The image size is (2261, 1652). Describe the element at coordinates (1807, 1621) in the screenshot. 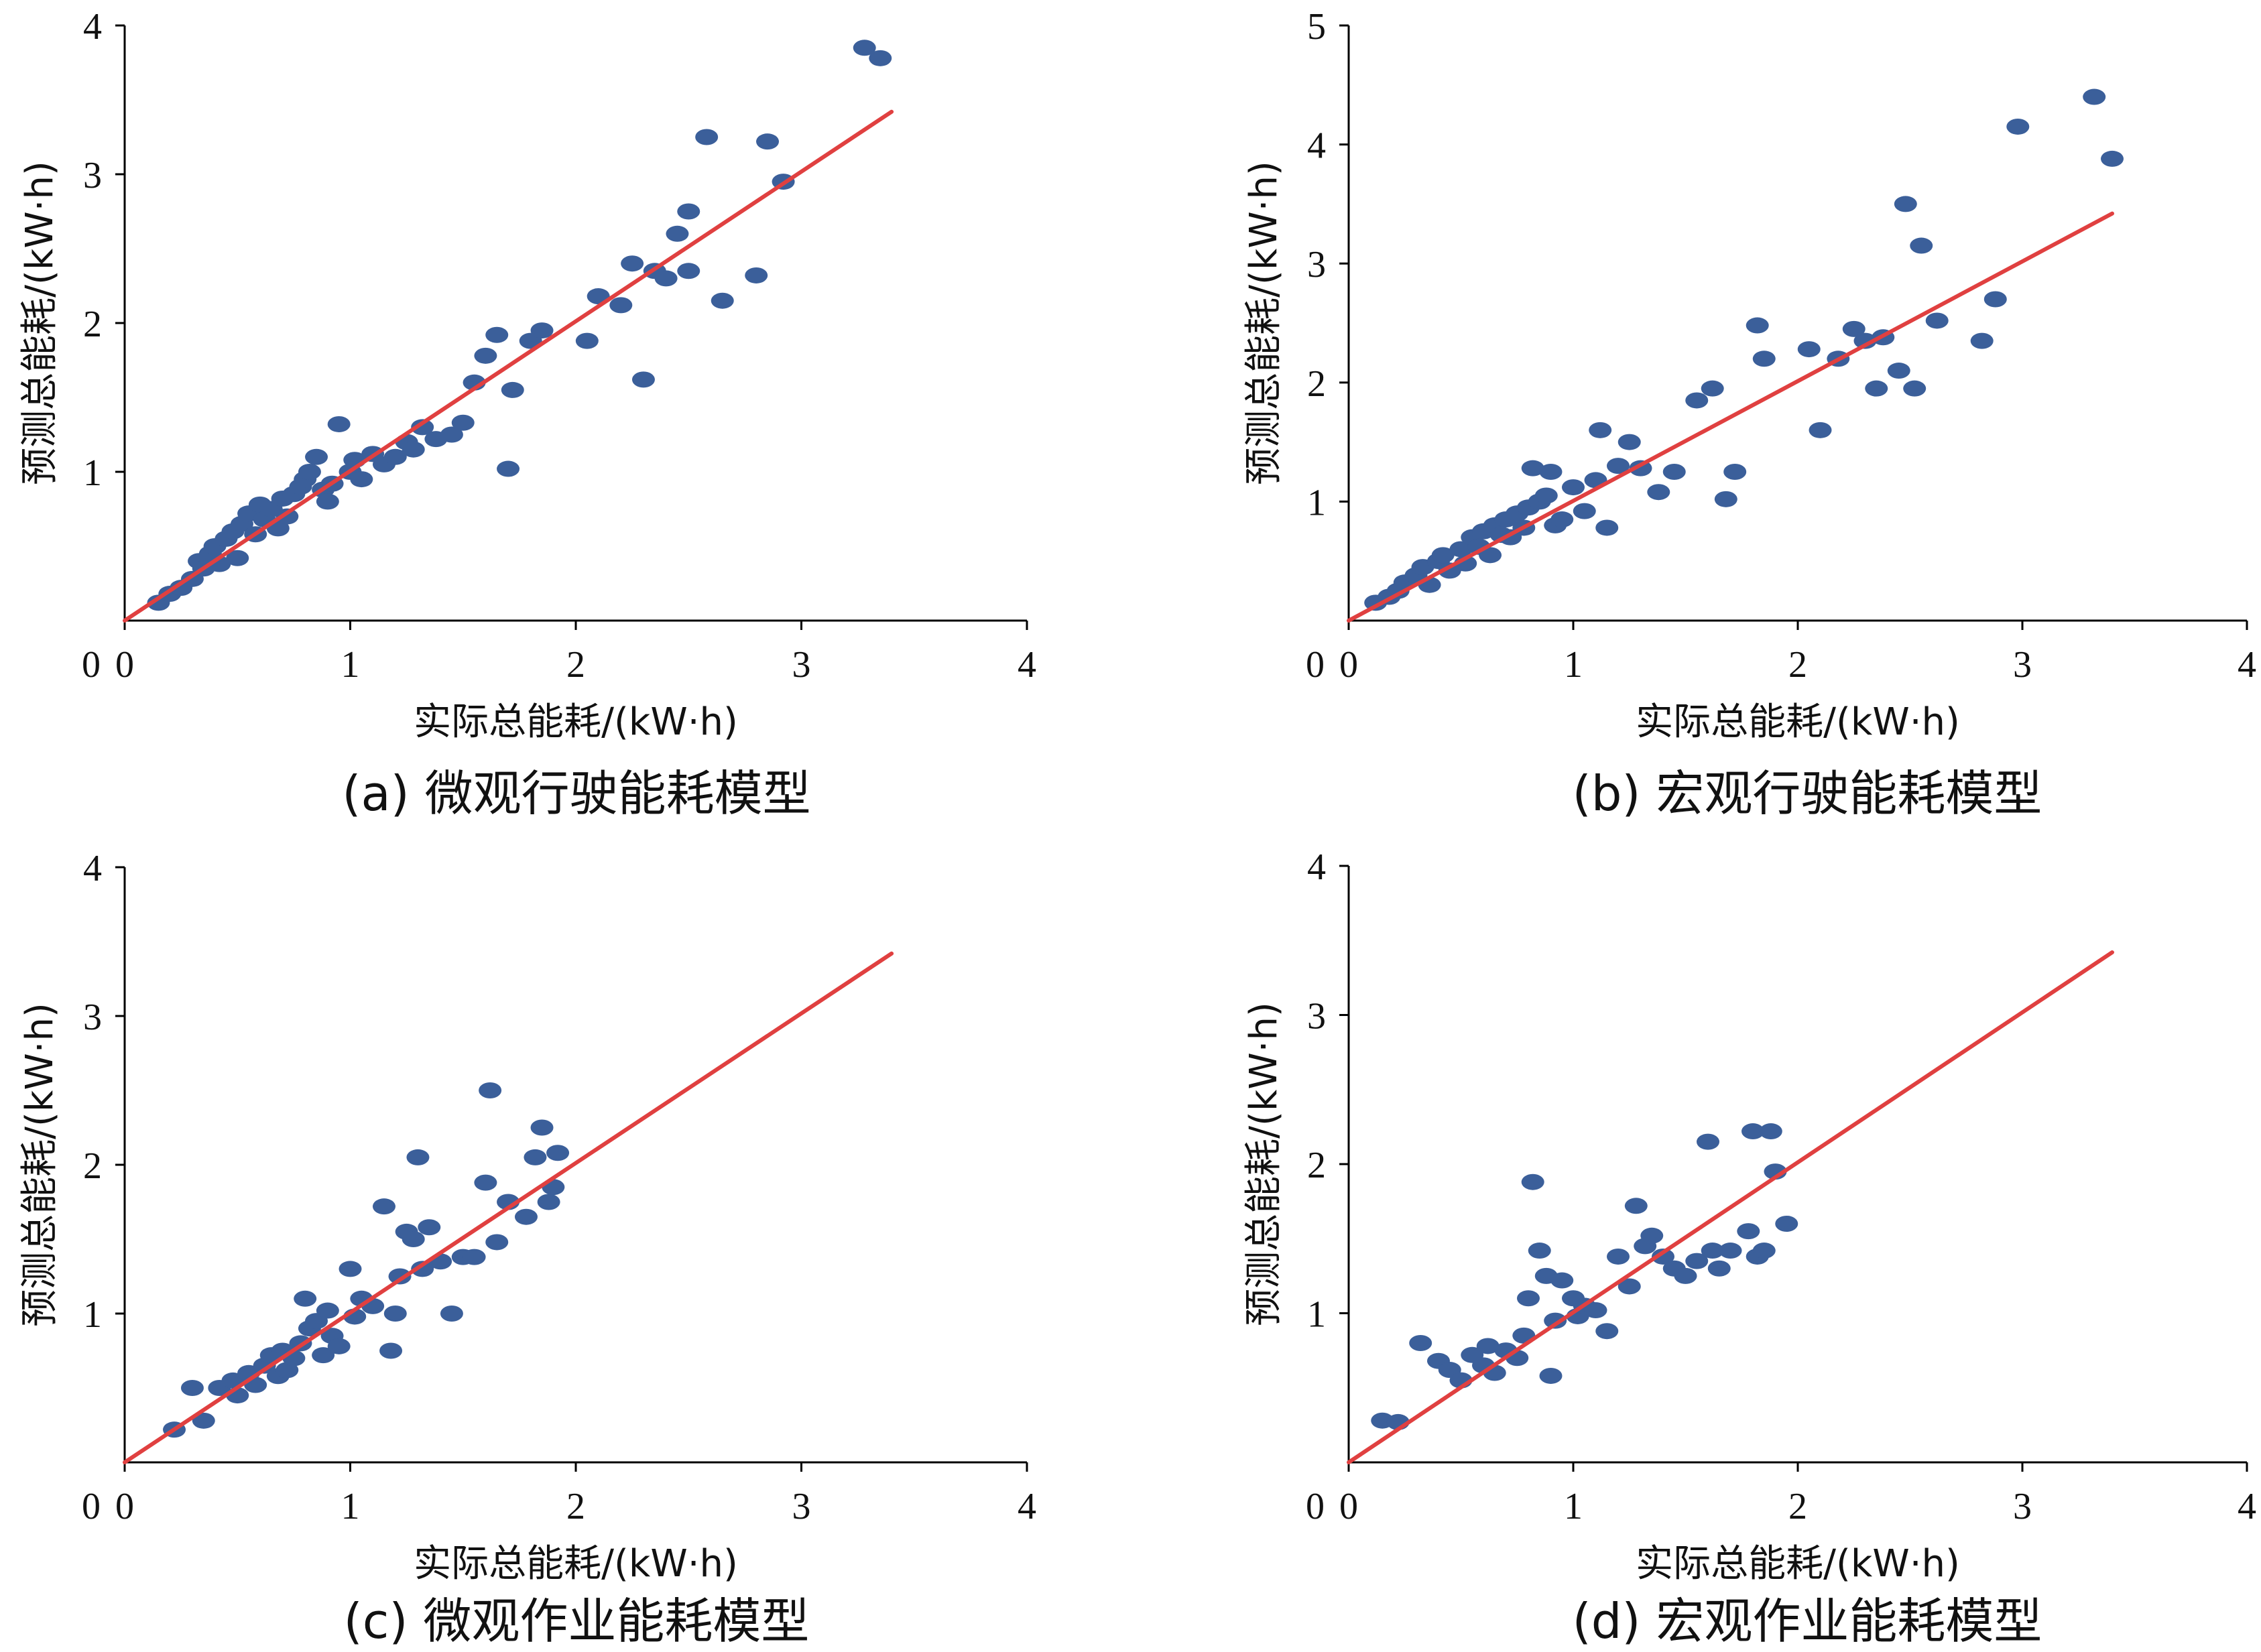

I see `caption-d: (d) 宏观作业能耗模型` at that location.